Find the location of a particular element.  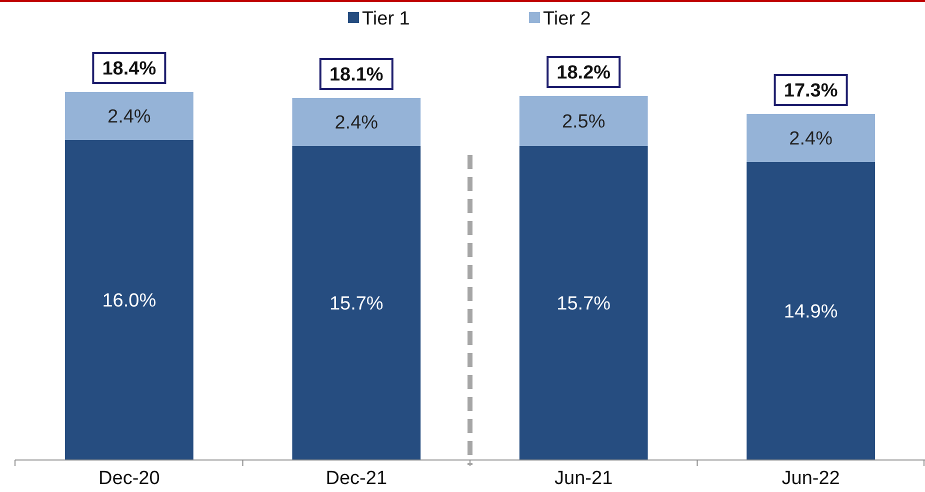

data-label: 2.5% is located at coordinates (584, 122).